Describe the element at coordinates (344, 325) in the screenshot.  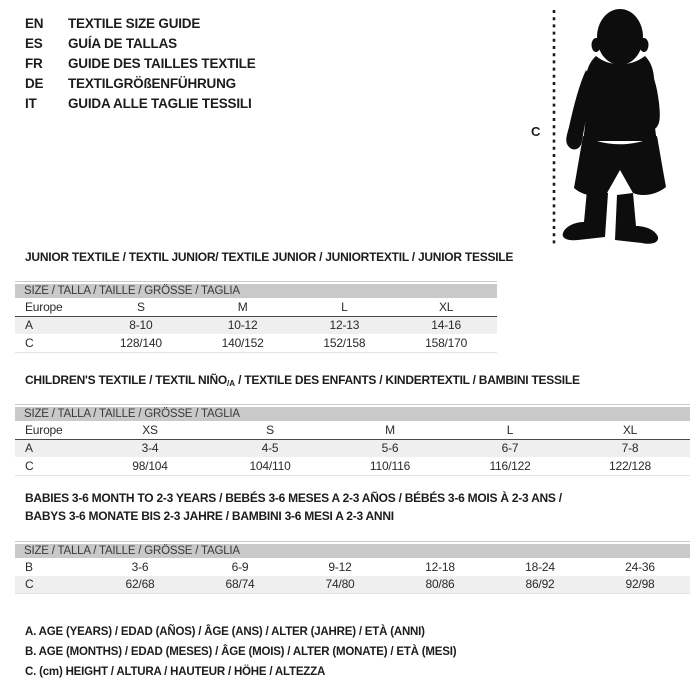
I see `value-cell: 12-13` at that location.